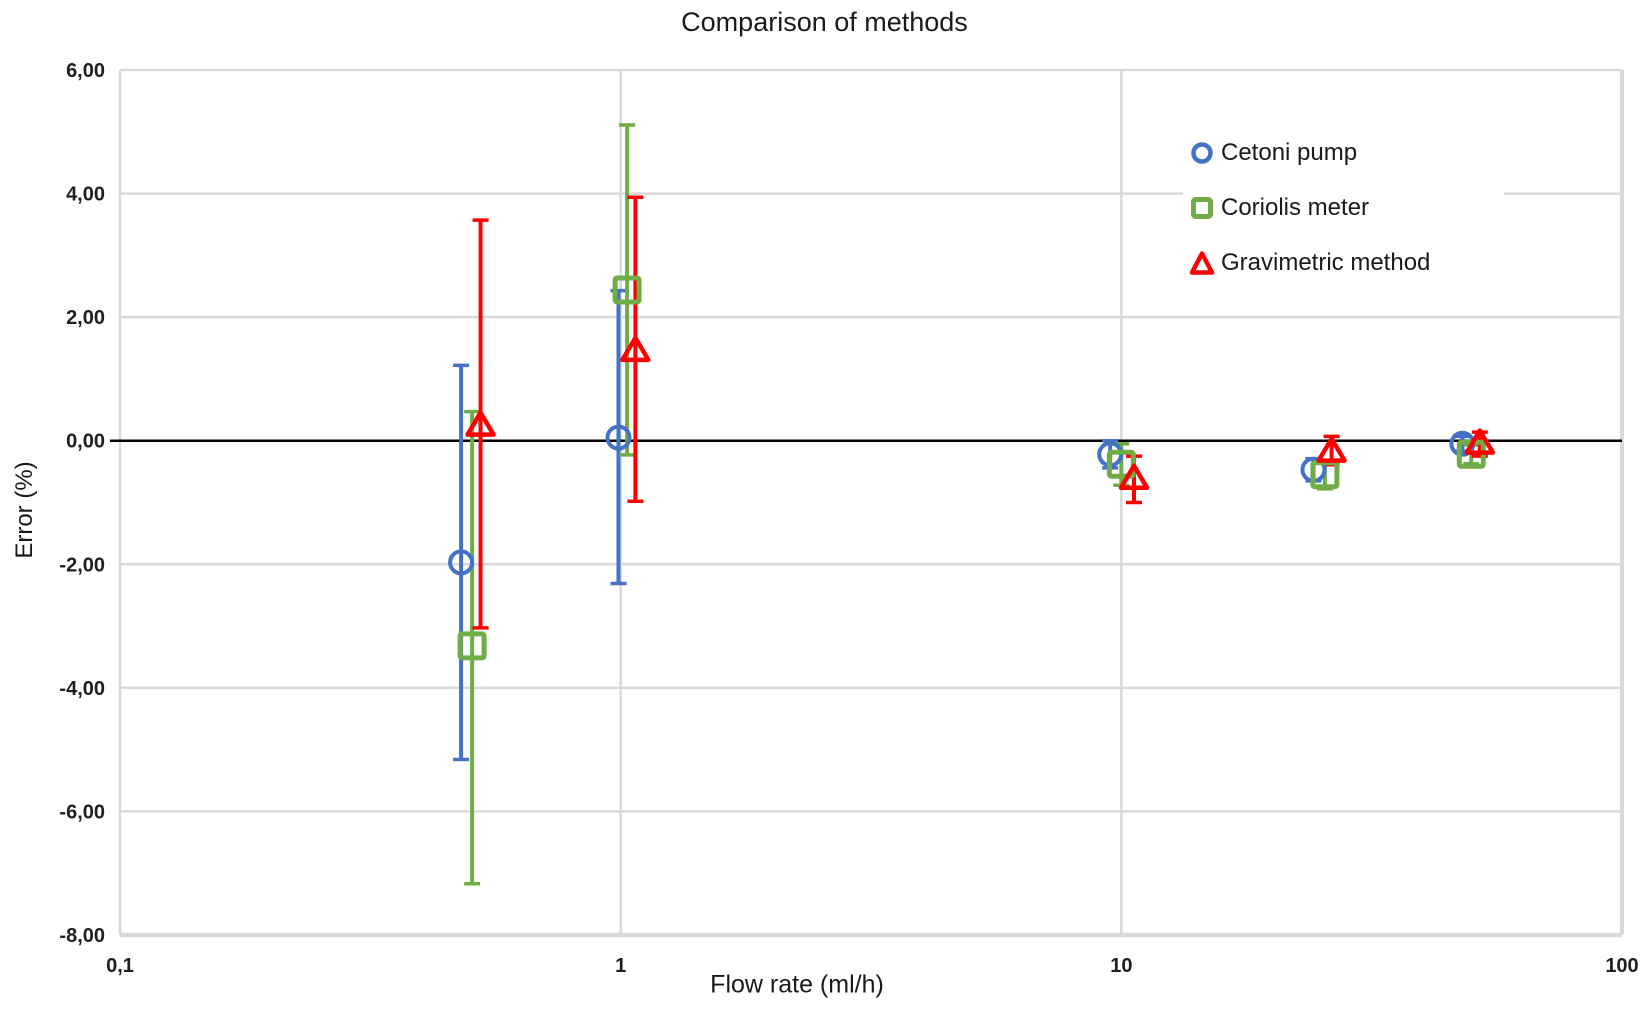  Describe the element at coordinates (1621, 966) in the screenshot. I see `x-tick-label: 100` at that location.